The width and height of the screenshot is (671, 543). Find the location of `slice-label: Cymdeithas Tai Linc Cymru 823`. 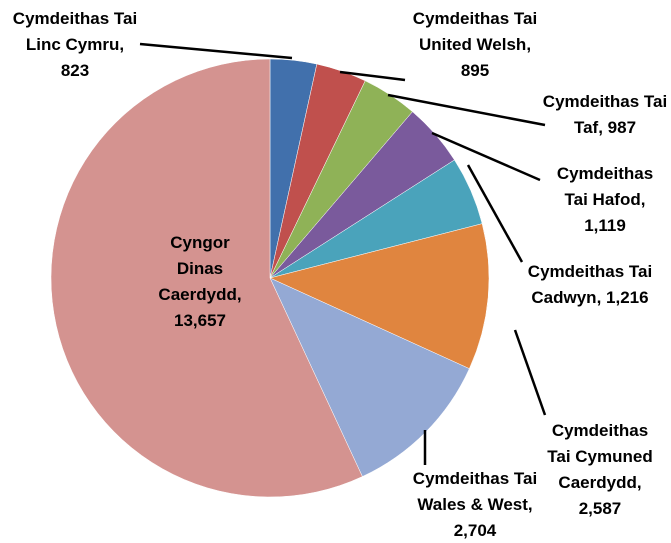

slice-label: Cymdeithas Tai Linc Cymru 823 is located at coordinates (75, 45).